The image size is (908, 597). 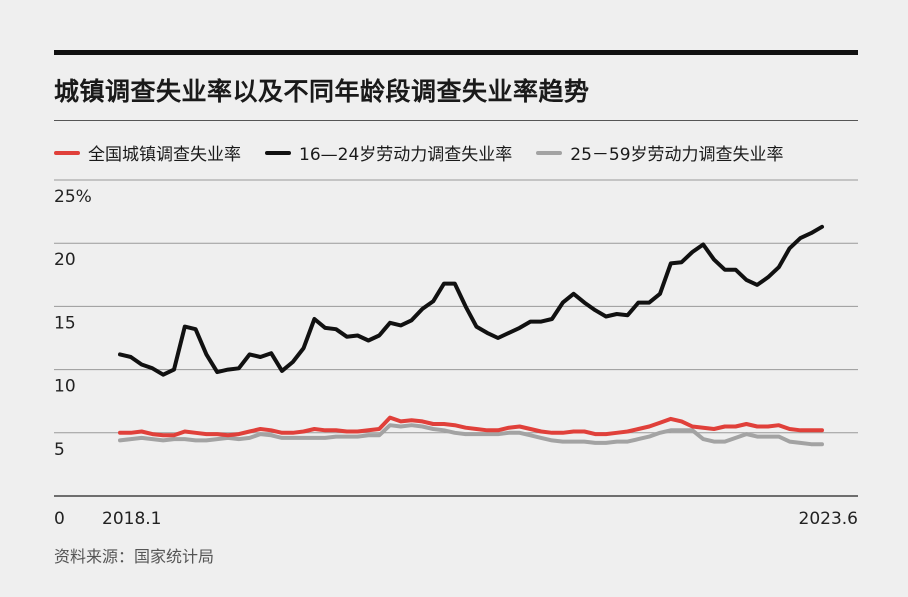 What do you see at coordinates (65, 387) in the screenshot?
I see `y-tick-label-10: 10` at bounding box center [65, 387].